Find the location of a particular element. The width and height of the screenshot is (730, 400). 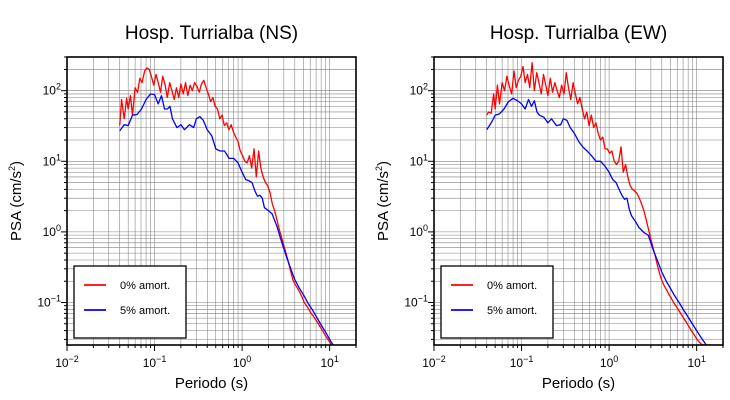

chart-title: Hosp. Turrialba (NS) is located at coordinates (211, 33).